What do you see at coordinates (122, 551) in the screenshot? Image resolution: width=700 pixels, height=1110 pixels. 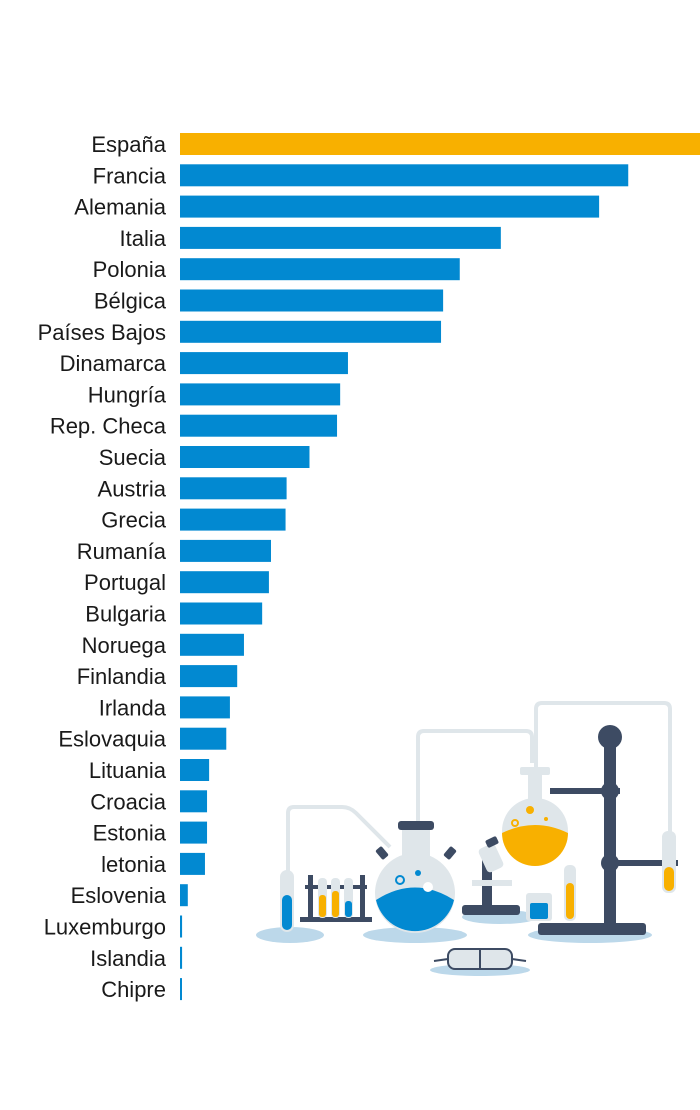 I see `category-label: Rumanía` at bounding box center [122, 551].